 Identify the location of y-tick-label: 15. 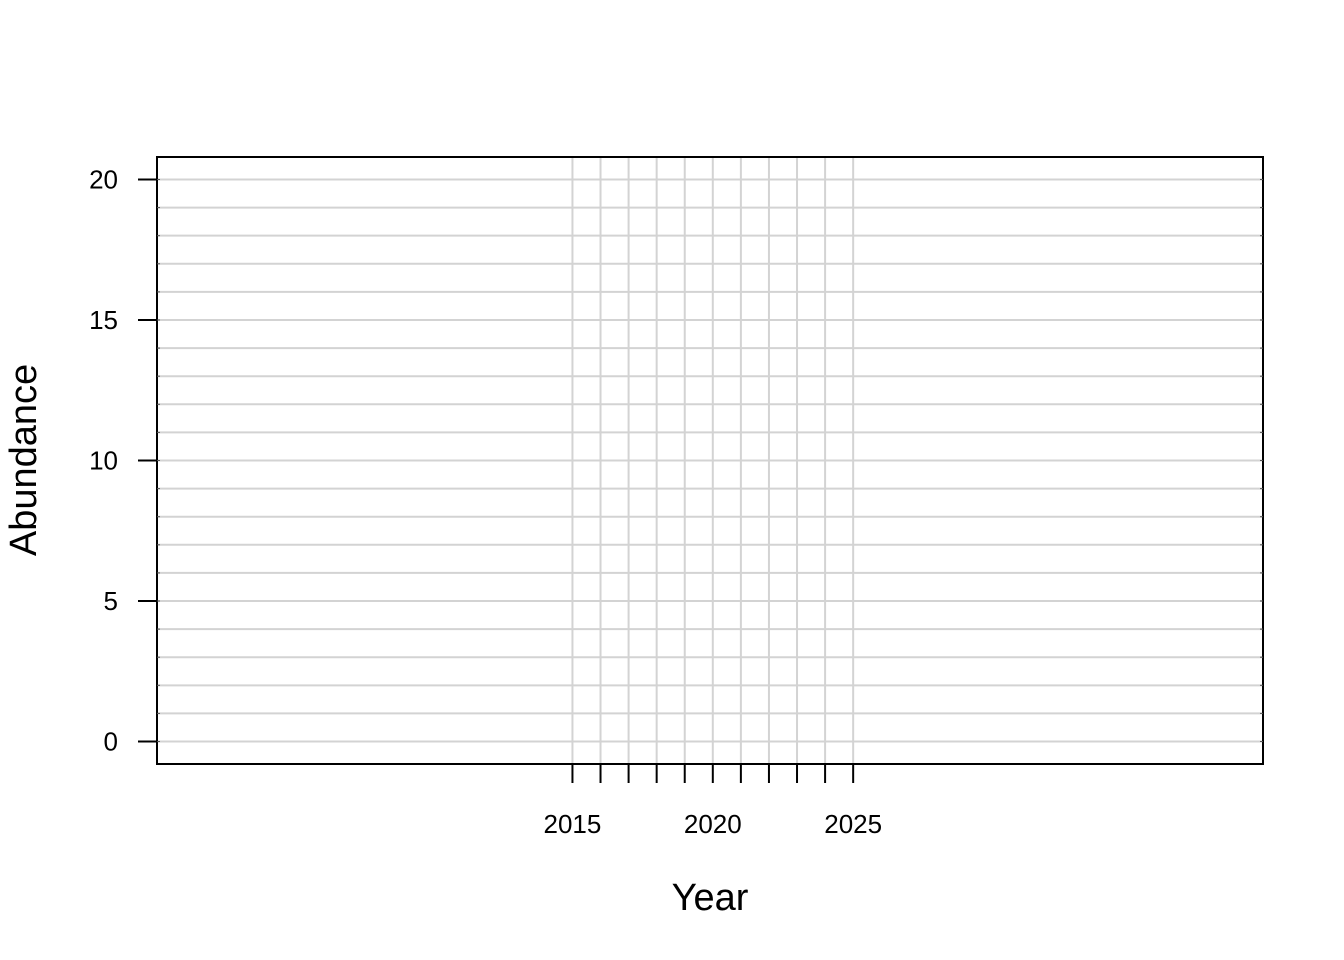
(103, 320).